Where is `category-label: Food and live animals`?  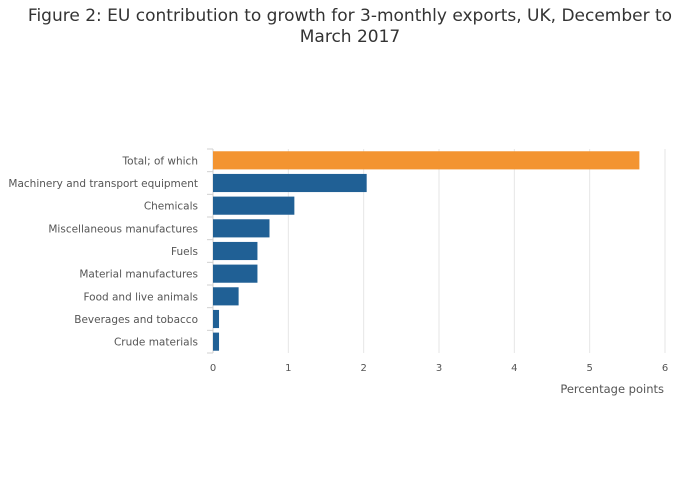
category-label: Food and live animals is located at coordinates (140, 297).